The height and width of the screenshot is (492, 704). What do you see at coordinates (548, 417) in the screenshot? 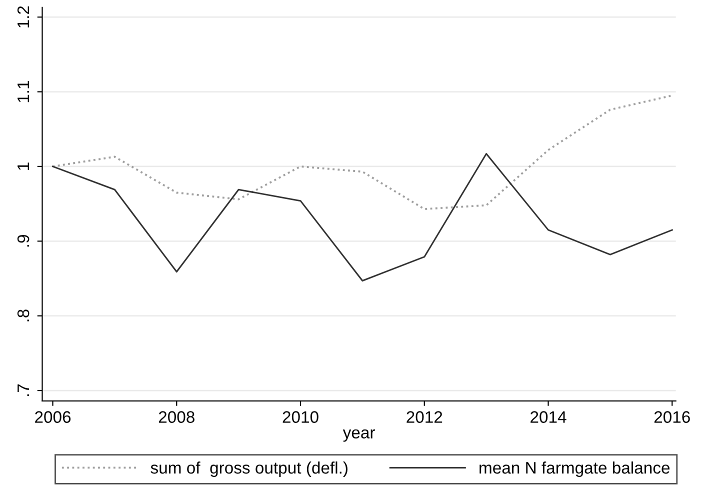
I see `x-tick-label: 2014` at bounding box center [548, 417].